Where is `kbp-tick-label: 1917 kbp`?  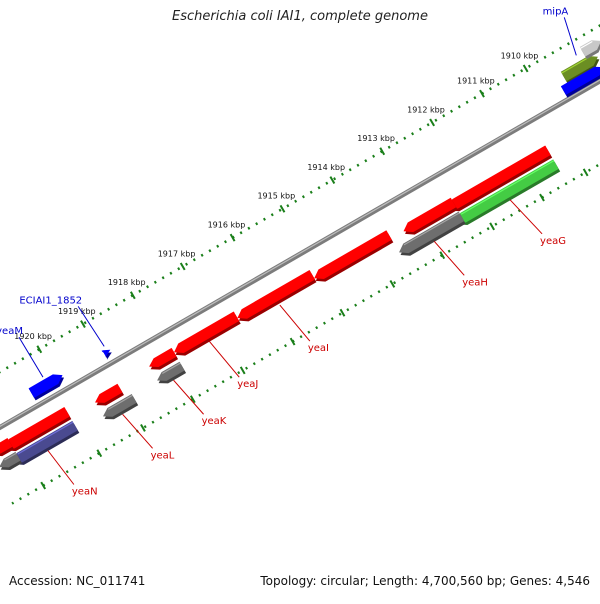 kbp-tick-label: 1917 kbp is located at coordinates (177, 253).